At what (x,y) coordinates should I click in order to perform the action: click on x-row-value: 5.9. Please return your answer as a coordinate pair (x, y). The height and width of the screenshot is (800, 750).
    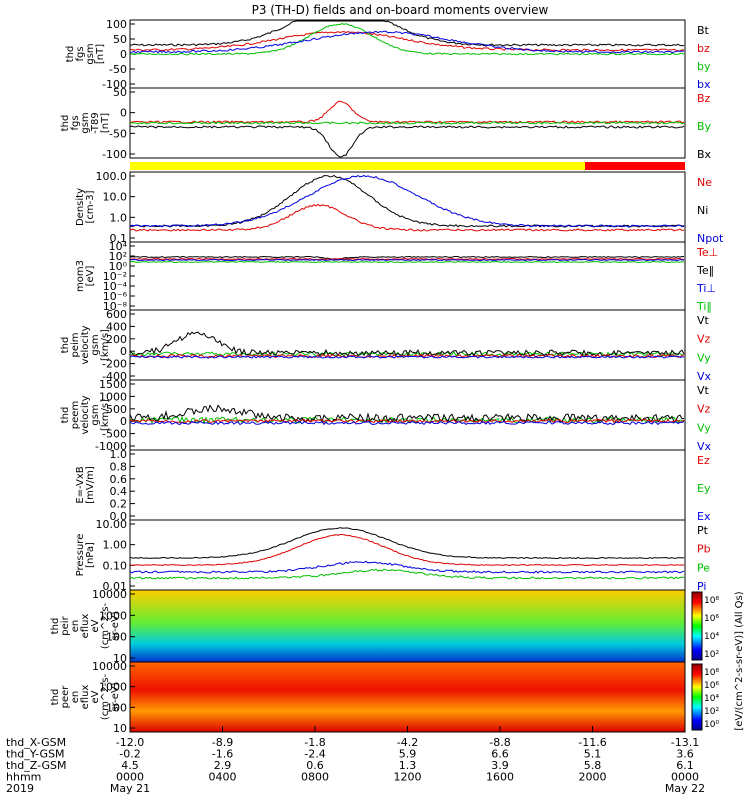
    Looking at the image, I should click on (408, 754).